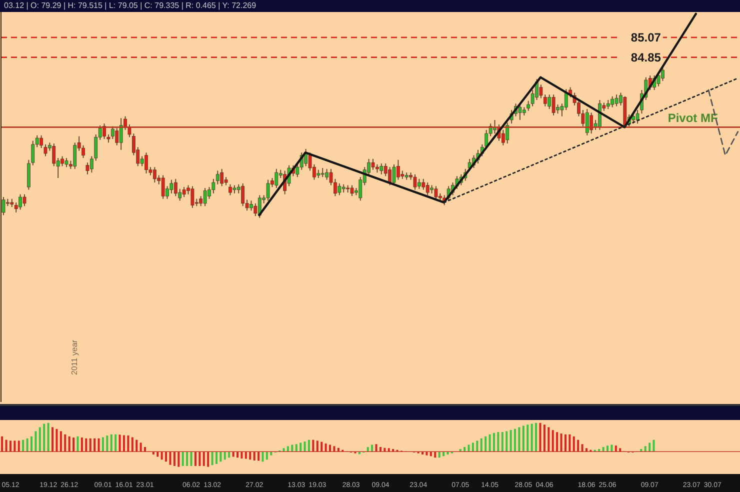 This screenshot has height=492, width=740. Describe the element at coordinates (74, 357) in the screenshot. I see `annotation: 2011 year` at that location.